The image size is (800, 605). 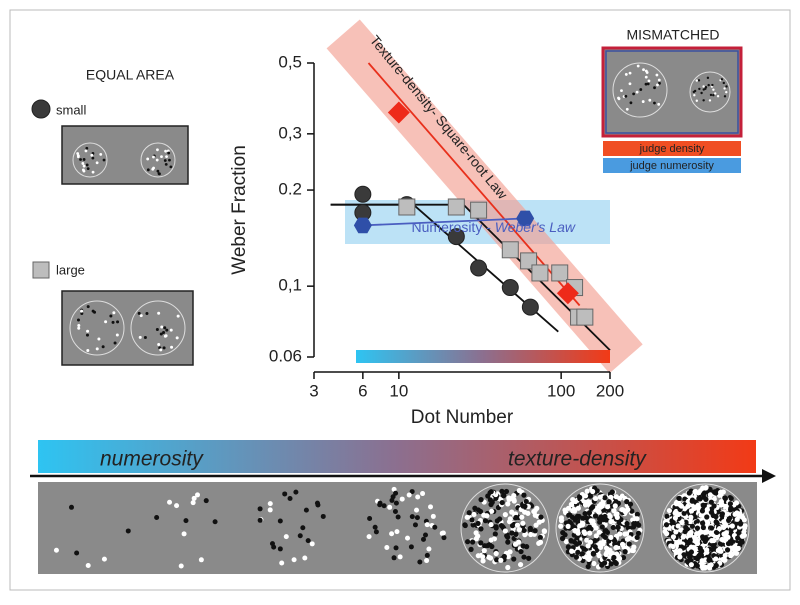 I want to click on x-tick-label: 200, so click(x=610, y=390).